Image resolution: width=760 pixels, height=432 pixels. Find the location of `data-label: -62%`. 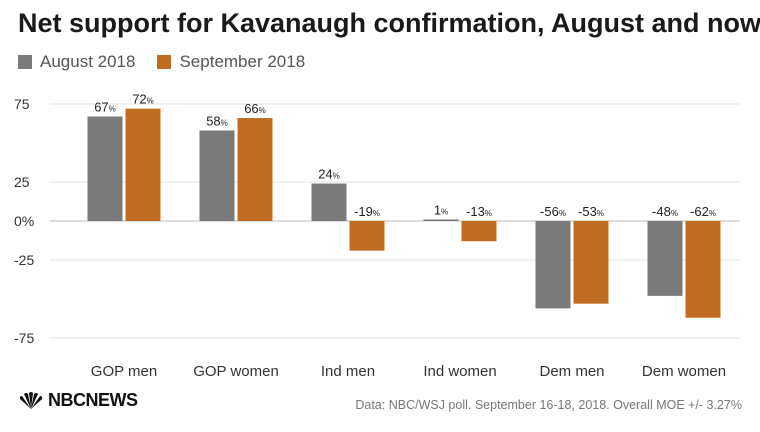

data-label: -62% is located at coordinates (703, 211).